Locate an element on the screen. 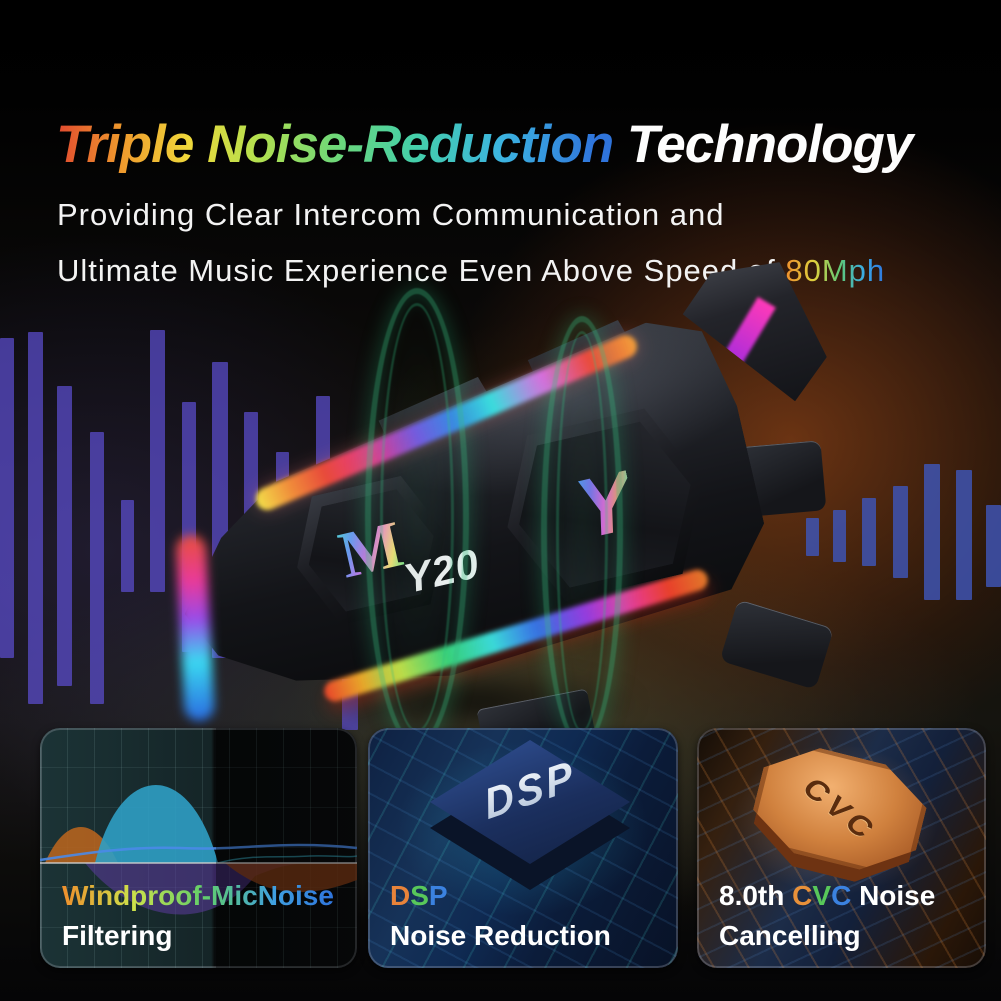  panel-subtitle-cancelling: Cancelling is located at coordinates (790, 935).